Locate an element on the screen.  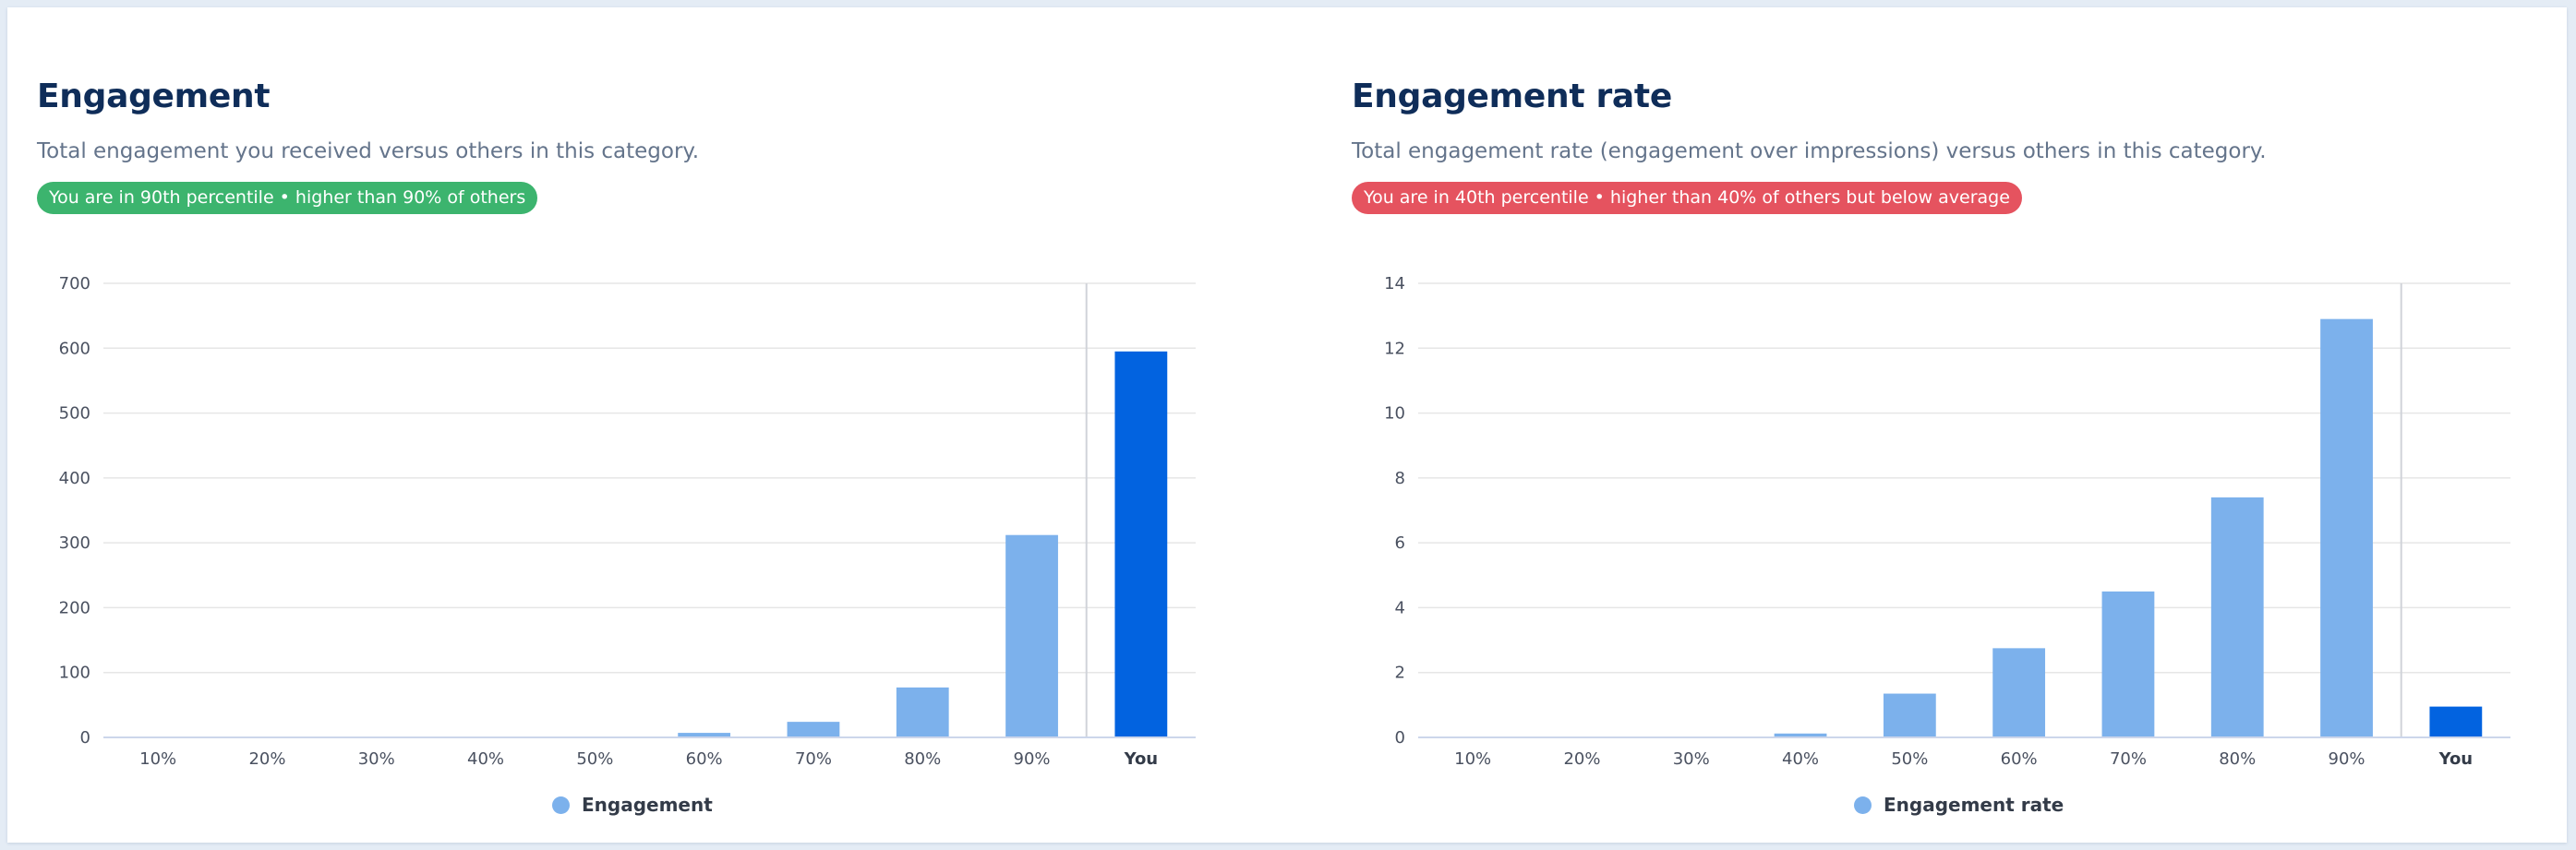
bar-40pct is located at coordinates (1800, 735).